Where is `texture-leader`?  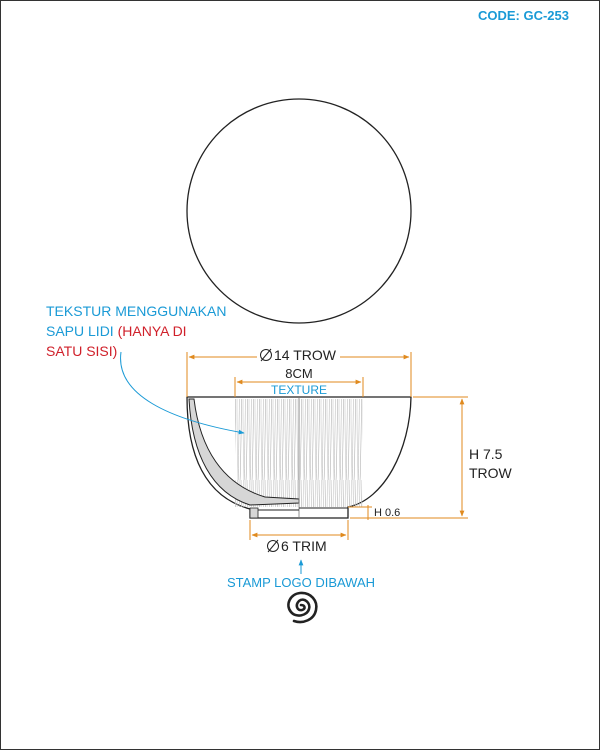 texture-leader is located at coordinates (182, 393).